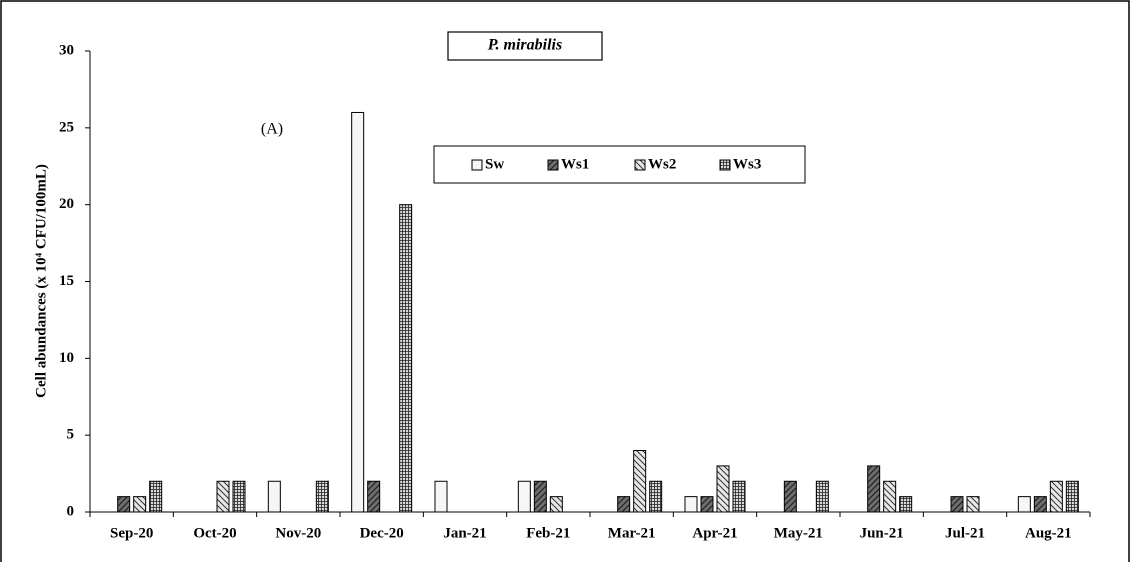  I want to click on x-tick-label: Mar-21, so click(632, 533).